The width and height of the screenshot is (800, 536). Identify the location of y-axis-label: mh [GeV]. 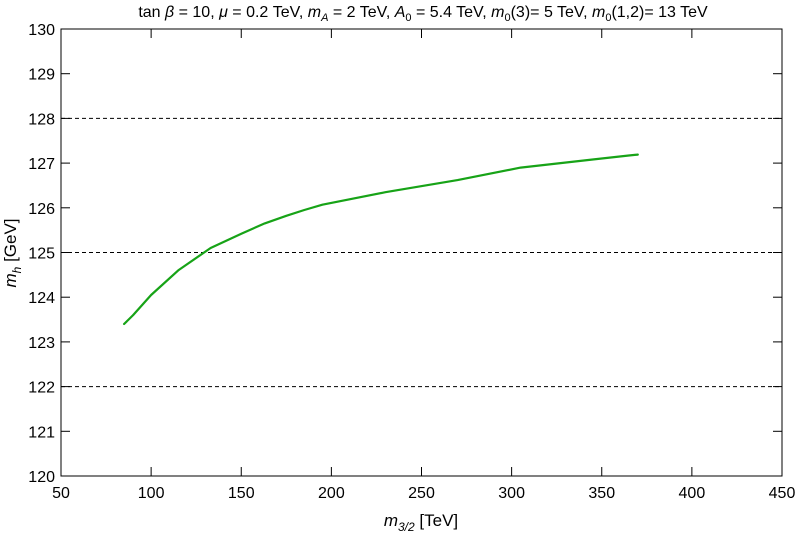
(12, 252).